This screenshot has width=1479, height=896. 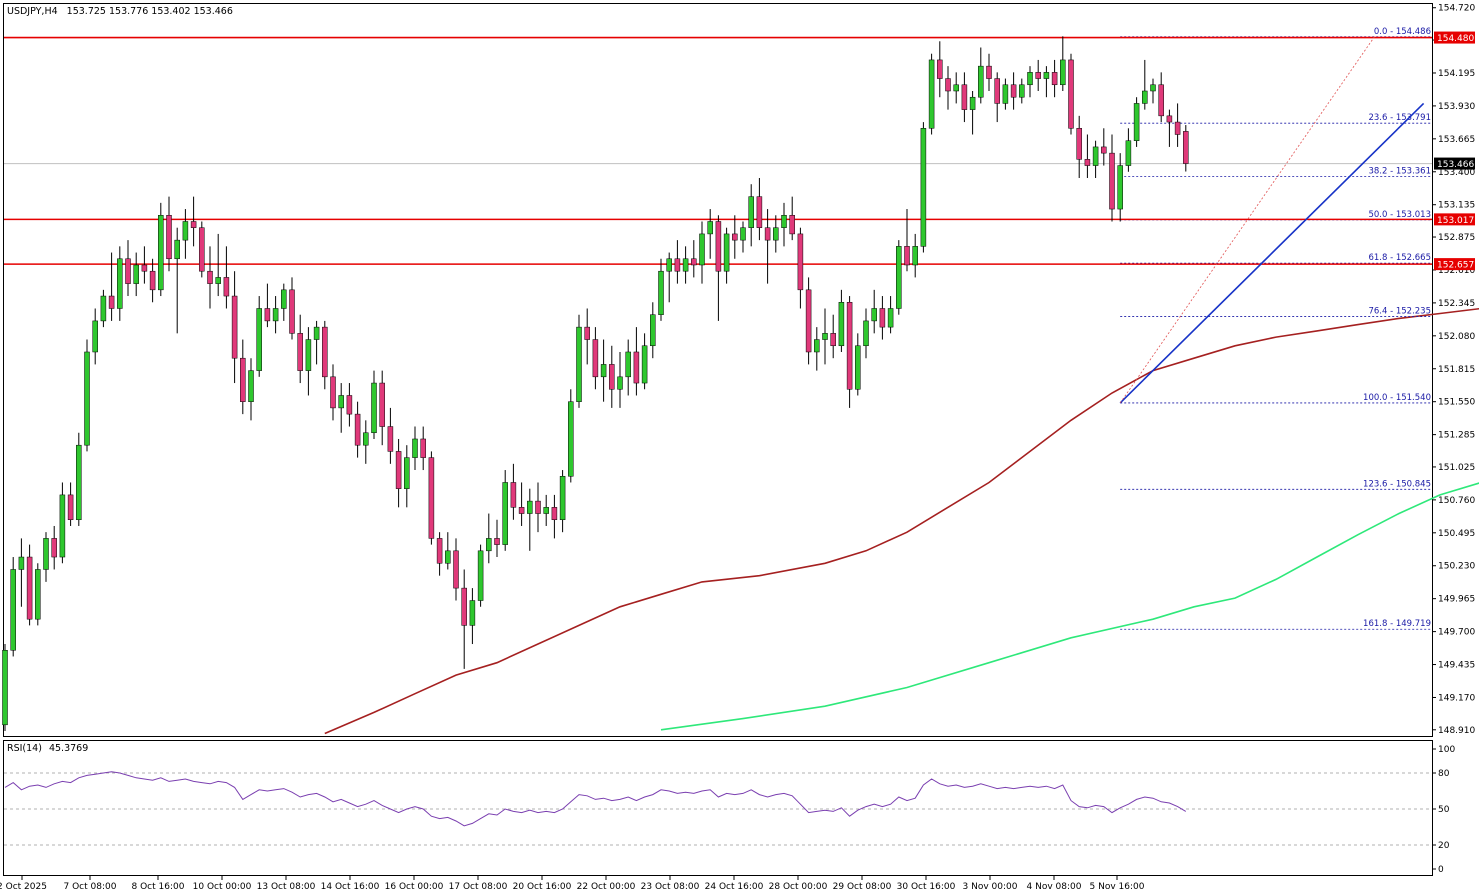 What do you see at coordinates (595, 799) in the screenshot?
I see `rsi-line` at bounding box center [595, 799].